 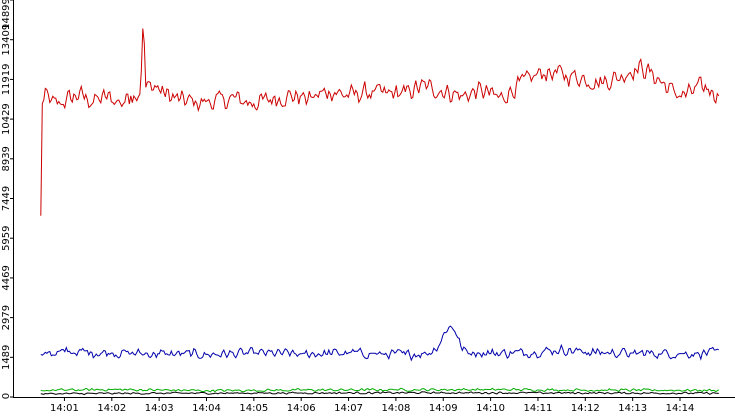 What do you see at coordinates (6, 40) in the screenshot?
I see `y-tick-label: 13409` at bounding box center [6, 40].